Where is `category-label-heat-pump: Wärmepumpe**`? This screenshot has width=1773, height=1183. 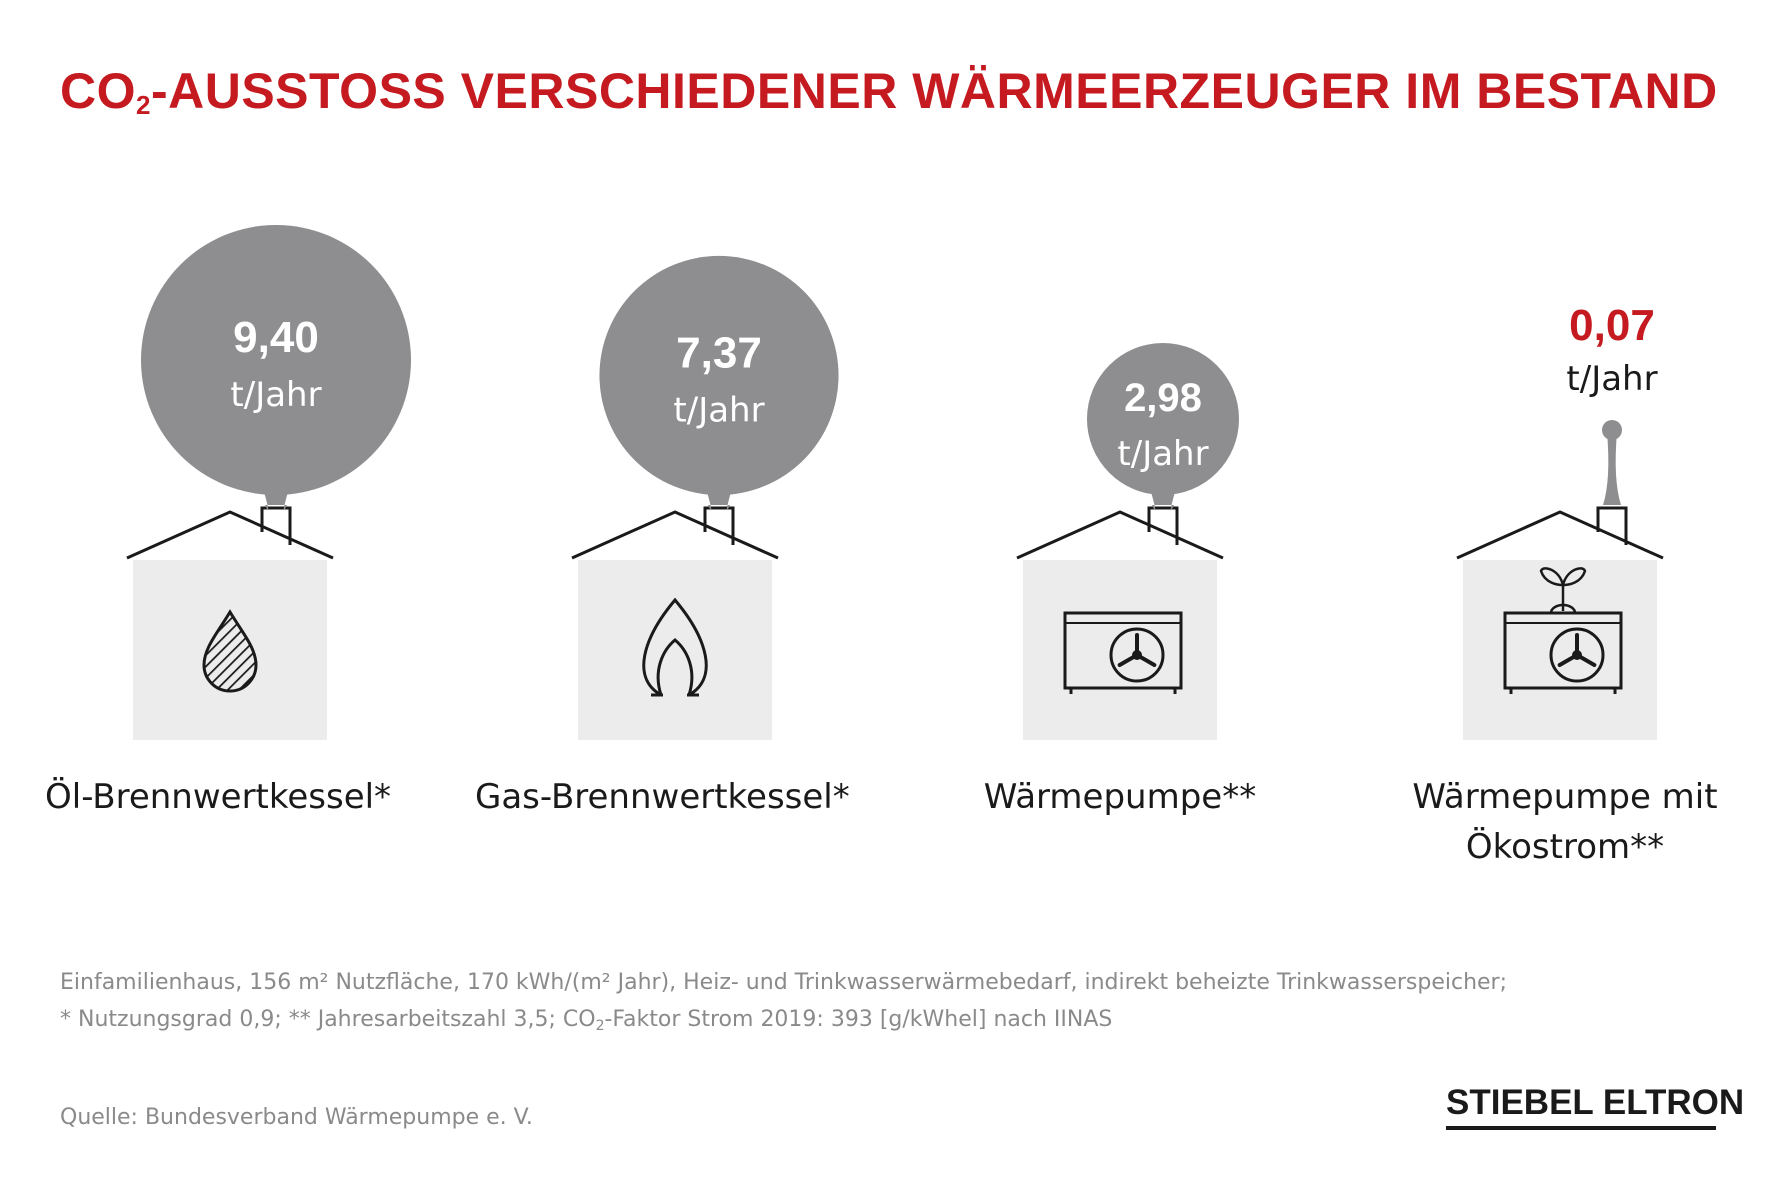
category-label-heat-pump: Wärmepumpe** is located at coordinates (1120, 797).